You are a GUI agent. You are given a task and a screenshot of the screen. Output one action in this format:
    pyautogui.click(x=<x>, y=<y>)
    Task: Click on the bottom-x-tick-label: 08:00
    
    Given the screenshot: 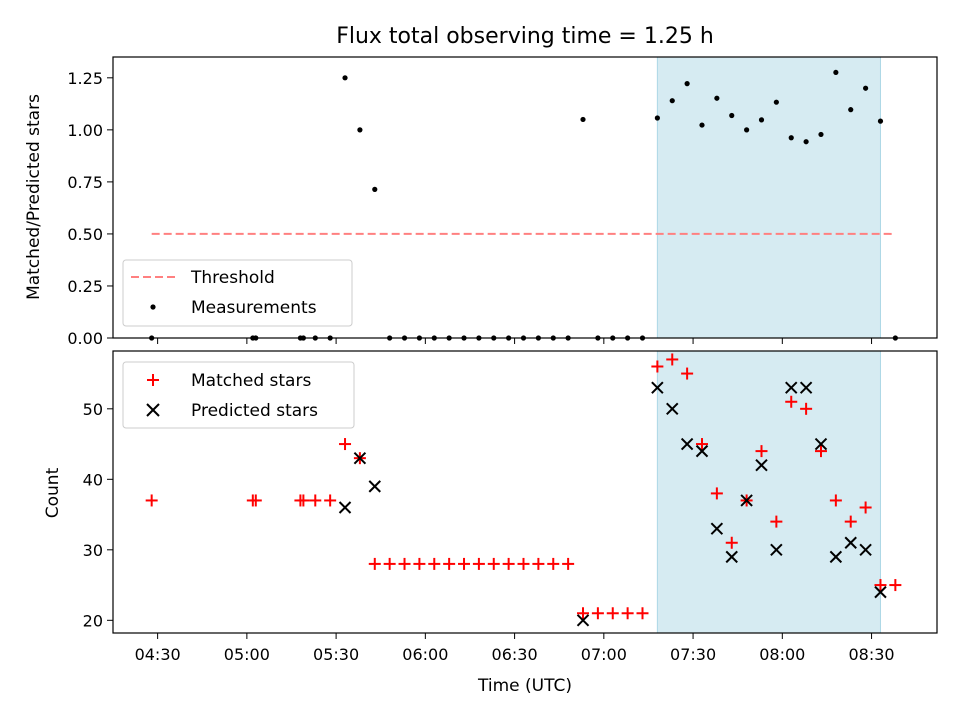 What is the action you would take?
    pyautogui.click(x=782, y=654)
    